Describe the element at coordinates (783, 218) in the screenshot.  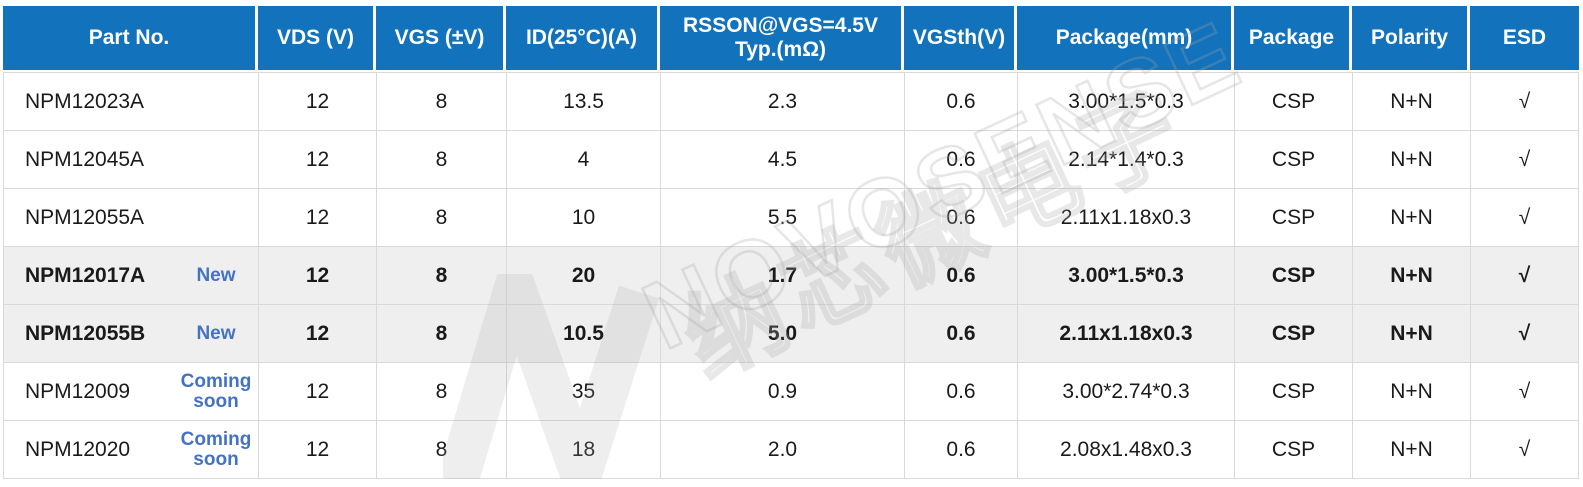
I see `rsson-cell: 5.5` at that location.